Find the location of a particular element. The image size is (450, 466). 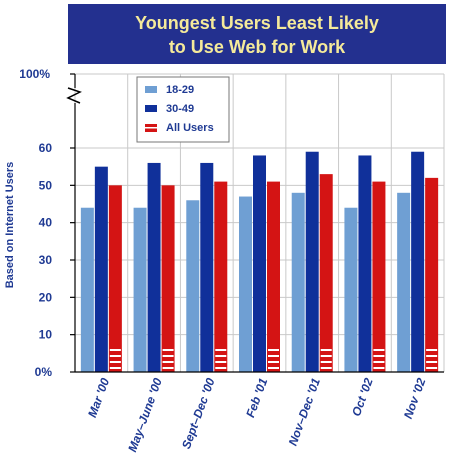

y-tick-label: 60 is located at coordinates (46, 148).